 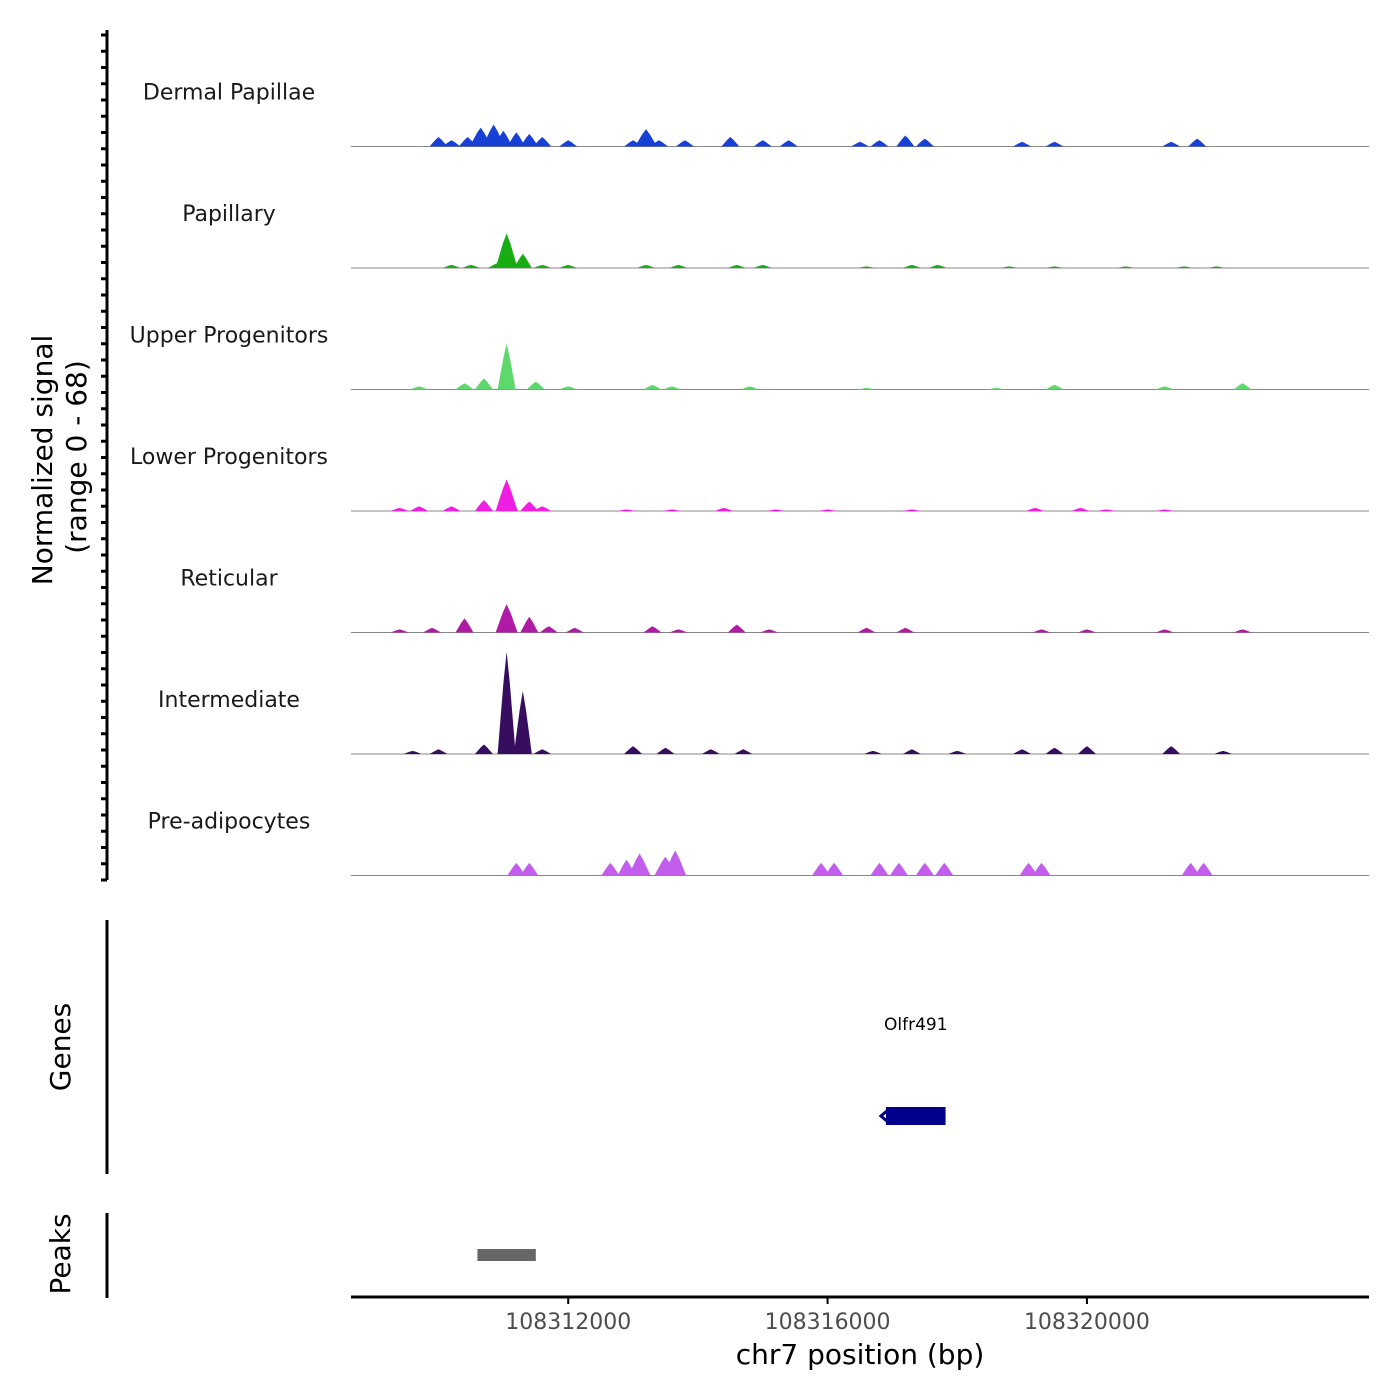 I want to click on x-axis-ticks: 108312000 108316000 108320000, so click(x=827, y=1316).